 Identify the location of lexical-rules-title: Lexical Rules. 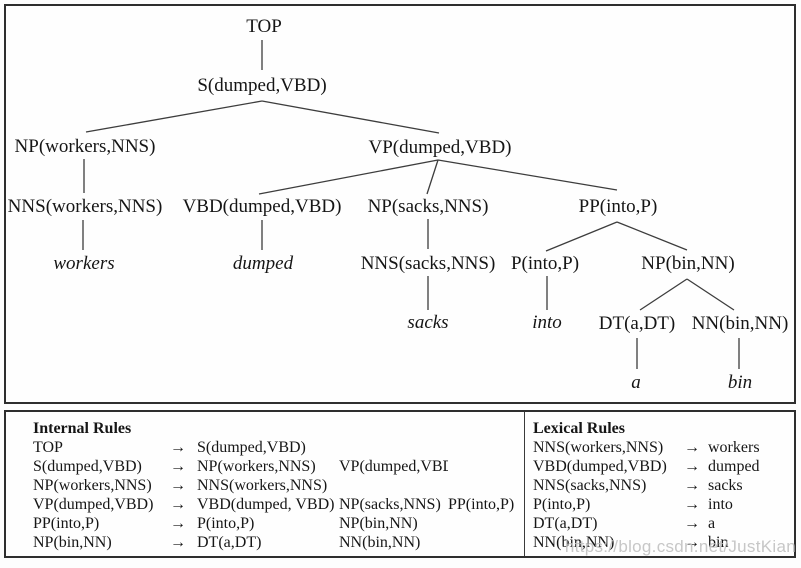
(579, 428).